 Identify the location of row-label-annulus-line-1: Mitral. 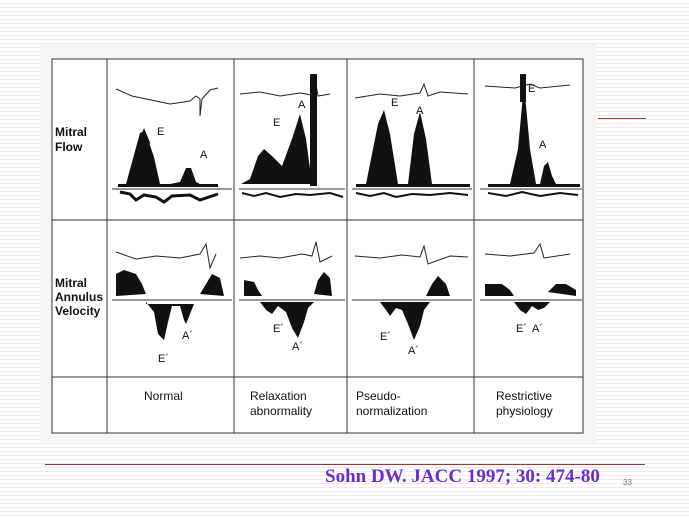
(71, 283).